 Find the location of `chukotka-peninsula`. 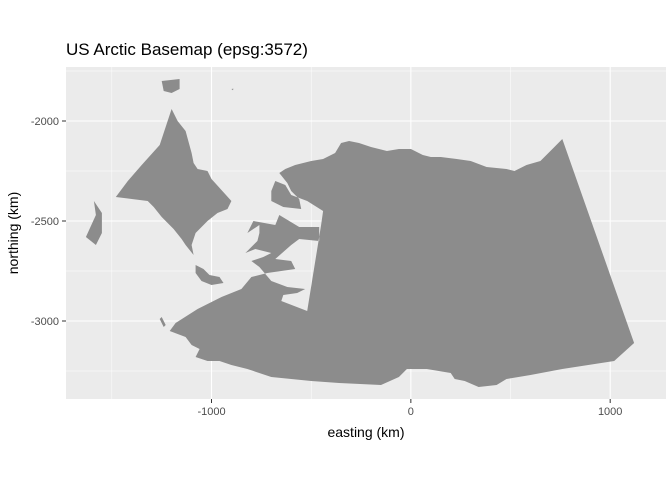

chukotka-peninsula is located at coordinates (173, 182).